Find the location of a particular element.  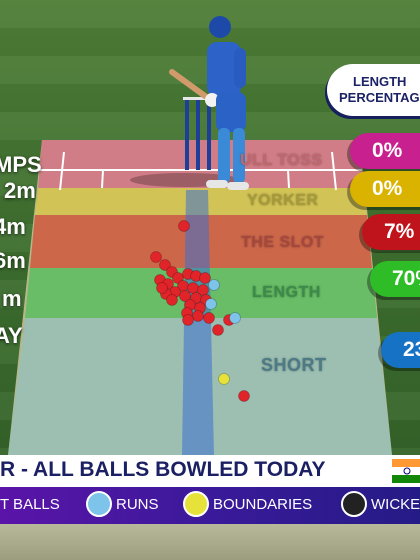

legend-label-runs: RUNS is located at coordinates (137, 504).